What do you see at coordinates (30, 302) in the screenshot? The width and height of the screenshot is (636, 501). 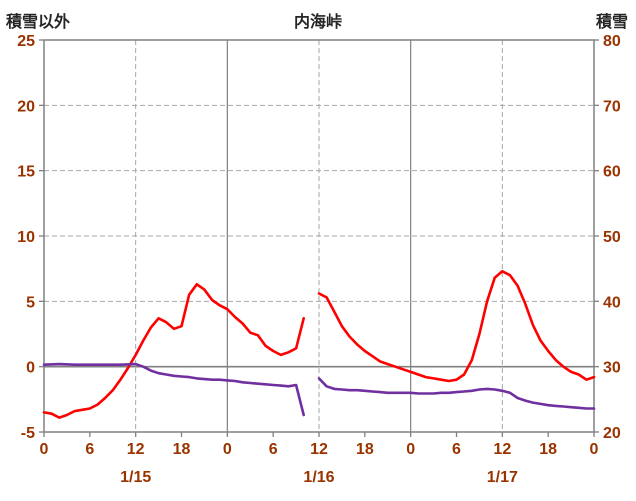 I see `y-left-tick-label: 5` at bounding box center [30, 302].